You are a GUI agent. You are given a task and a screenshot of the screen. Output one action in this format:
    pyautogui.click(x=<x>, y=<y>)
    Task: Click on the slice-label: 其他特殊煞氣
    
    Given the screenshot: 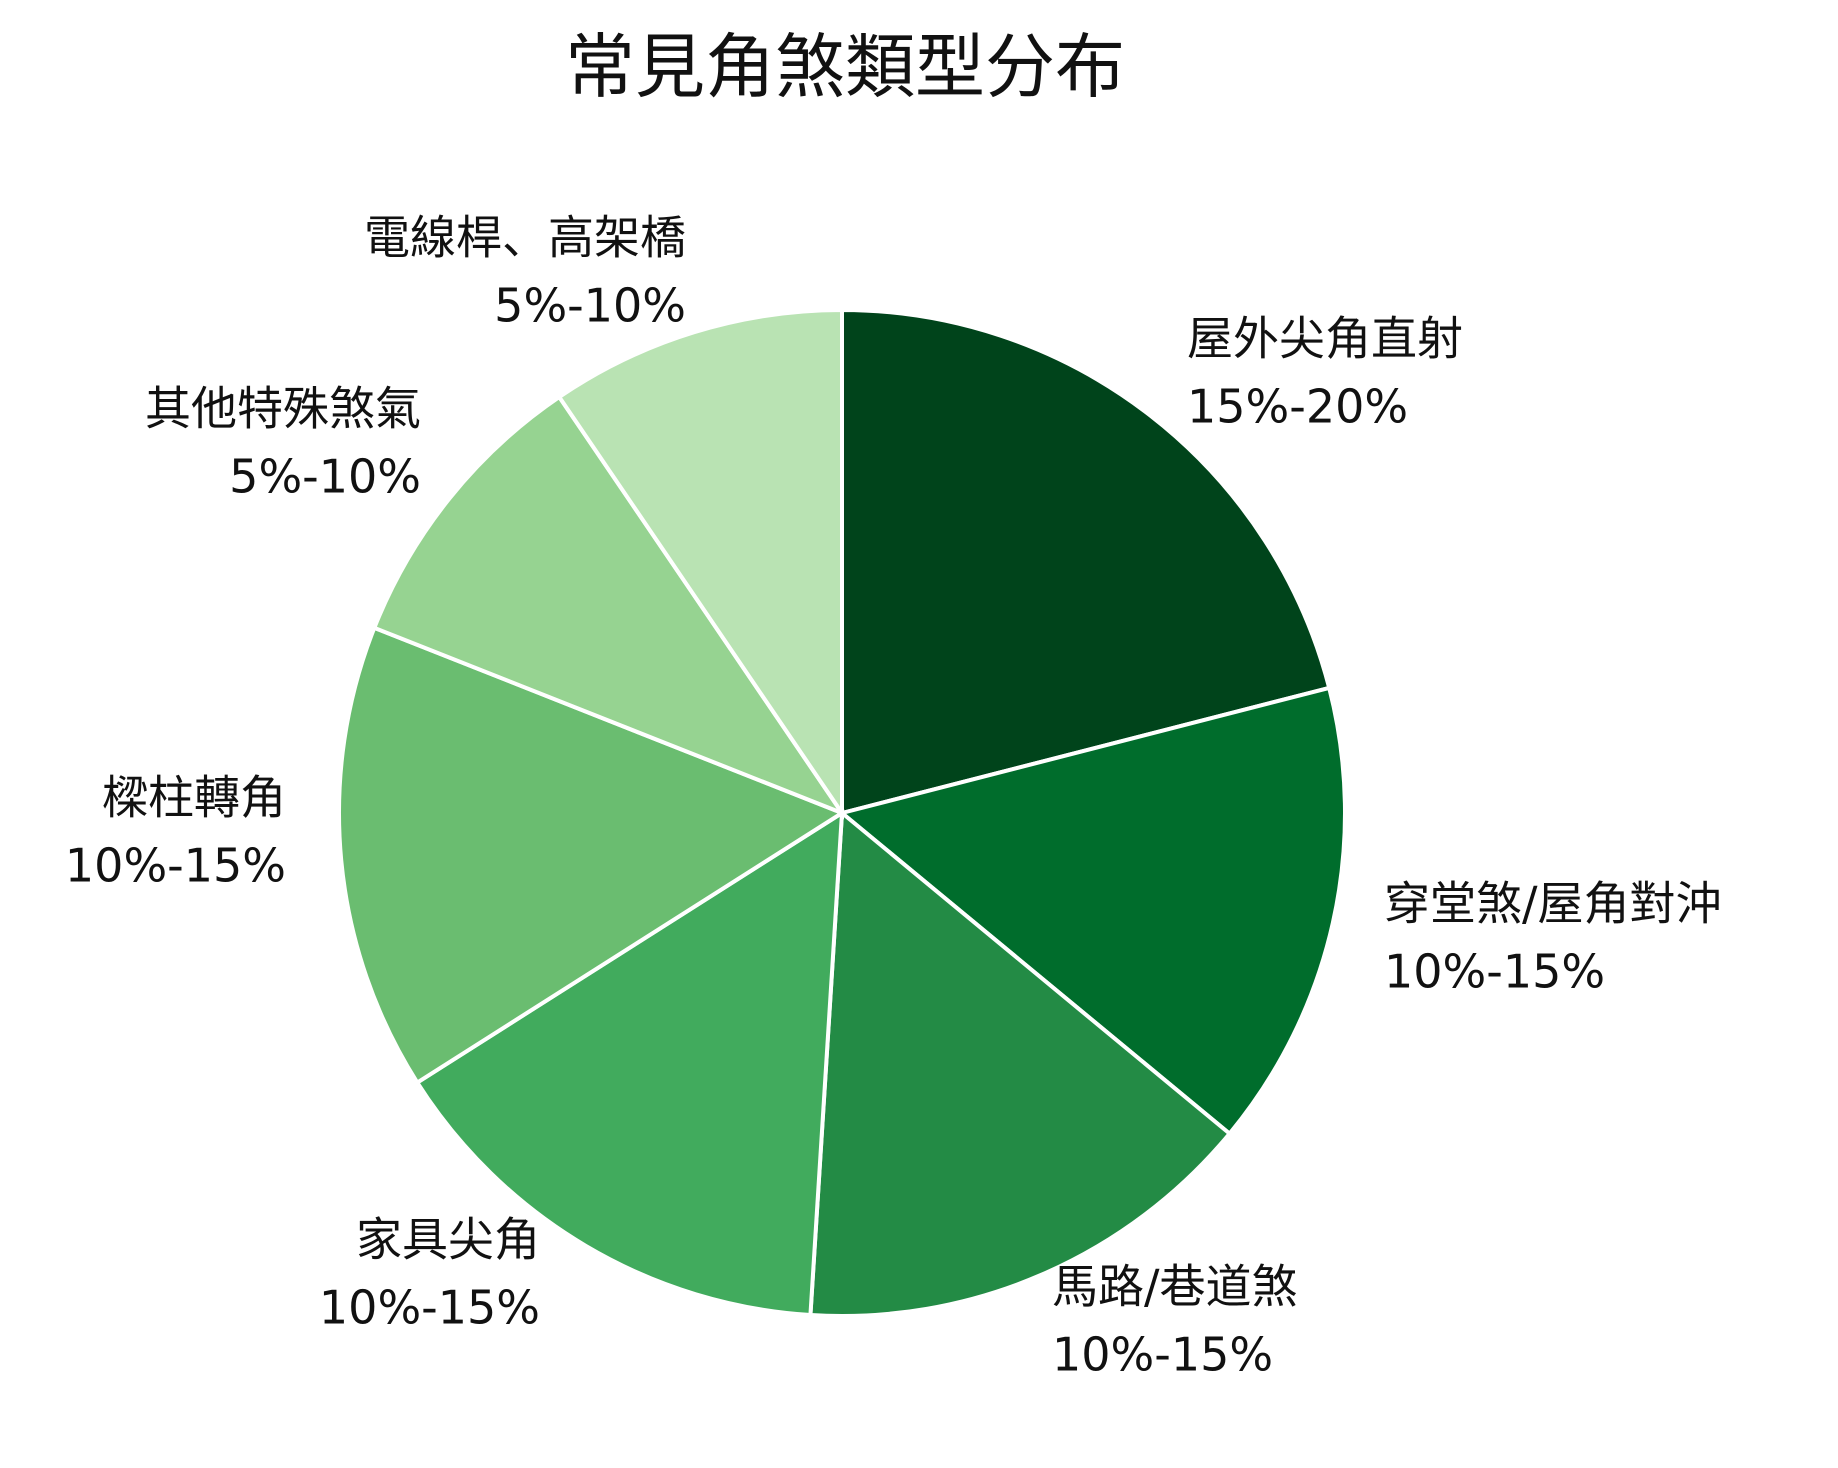 What is the action you would take?
    pyautogui.click(x=283, y=409)
    